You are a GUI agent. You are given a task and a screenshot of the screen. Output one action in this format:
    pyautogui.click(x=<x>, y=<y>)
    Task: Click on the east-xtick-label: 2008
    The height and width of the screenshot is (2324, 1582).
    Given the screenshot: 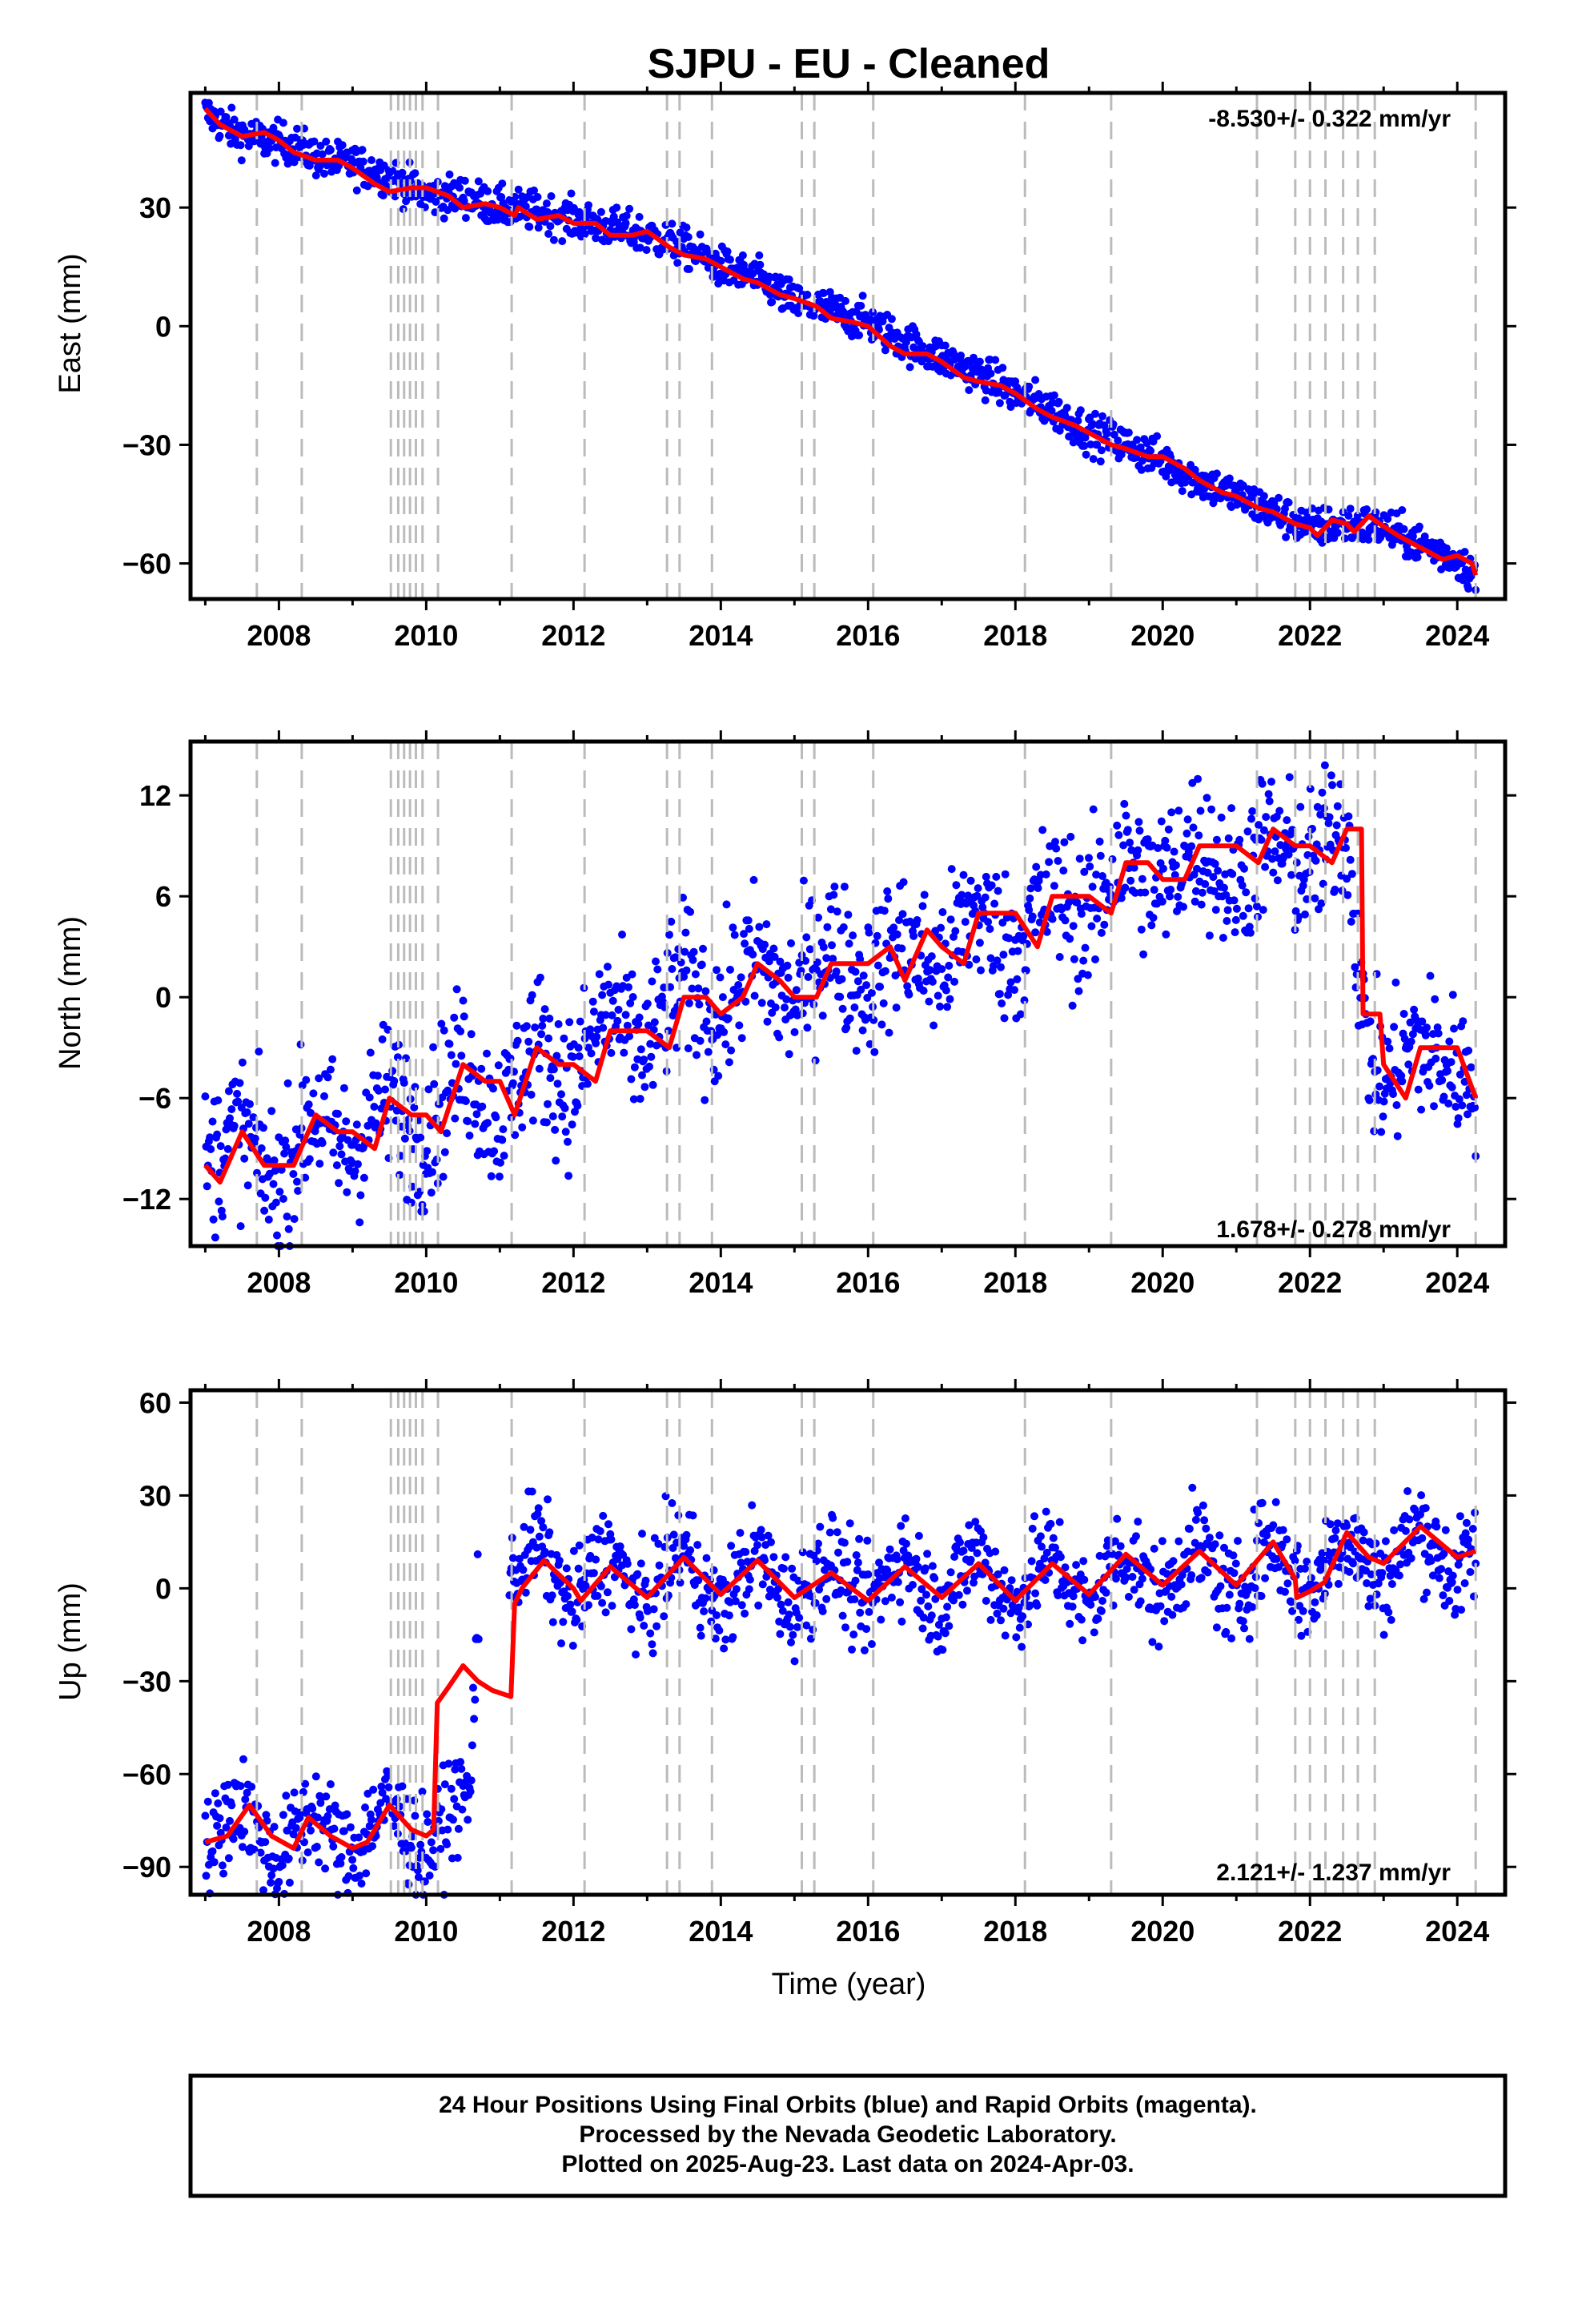 What is the action you would take?
    pyautogui.click(x=279, y=635)
    